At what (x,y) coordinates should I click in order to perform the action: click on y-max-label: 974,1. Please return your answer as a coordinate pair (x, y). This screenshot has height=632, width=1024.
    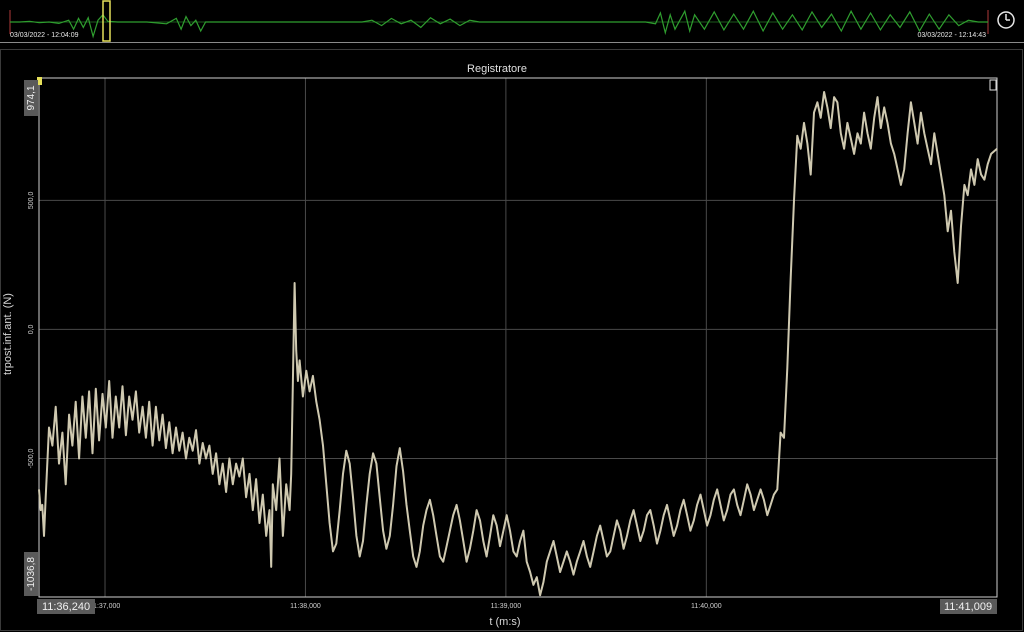
    Looking at the image, I should click on (31, 97).